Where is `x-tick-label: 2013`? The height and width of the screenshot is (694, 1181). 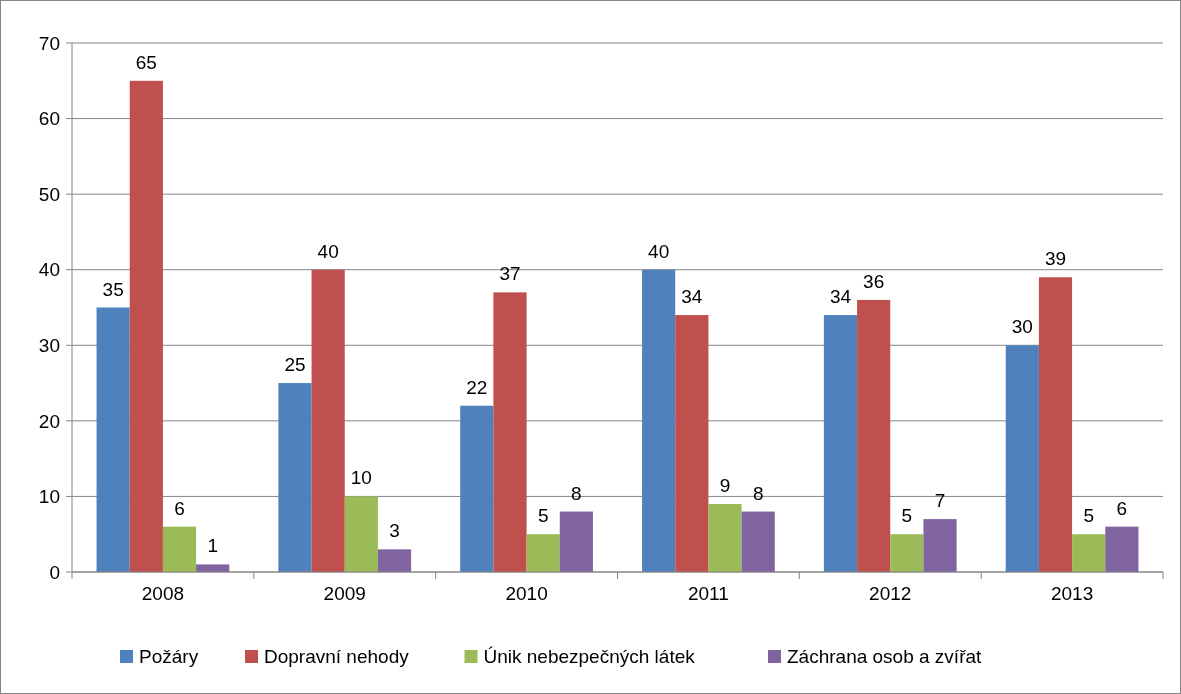
x-tick-label: 2013 is located at coordinates (1072, 593).